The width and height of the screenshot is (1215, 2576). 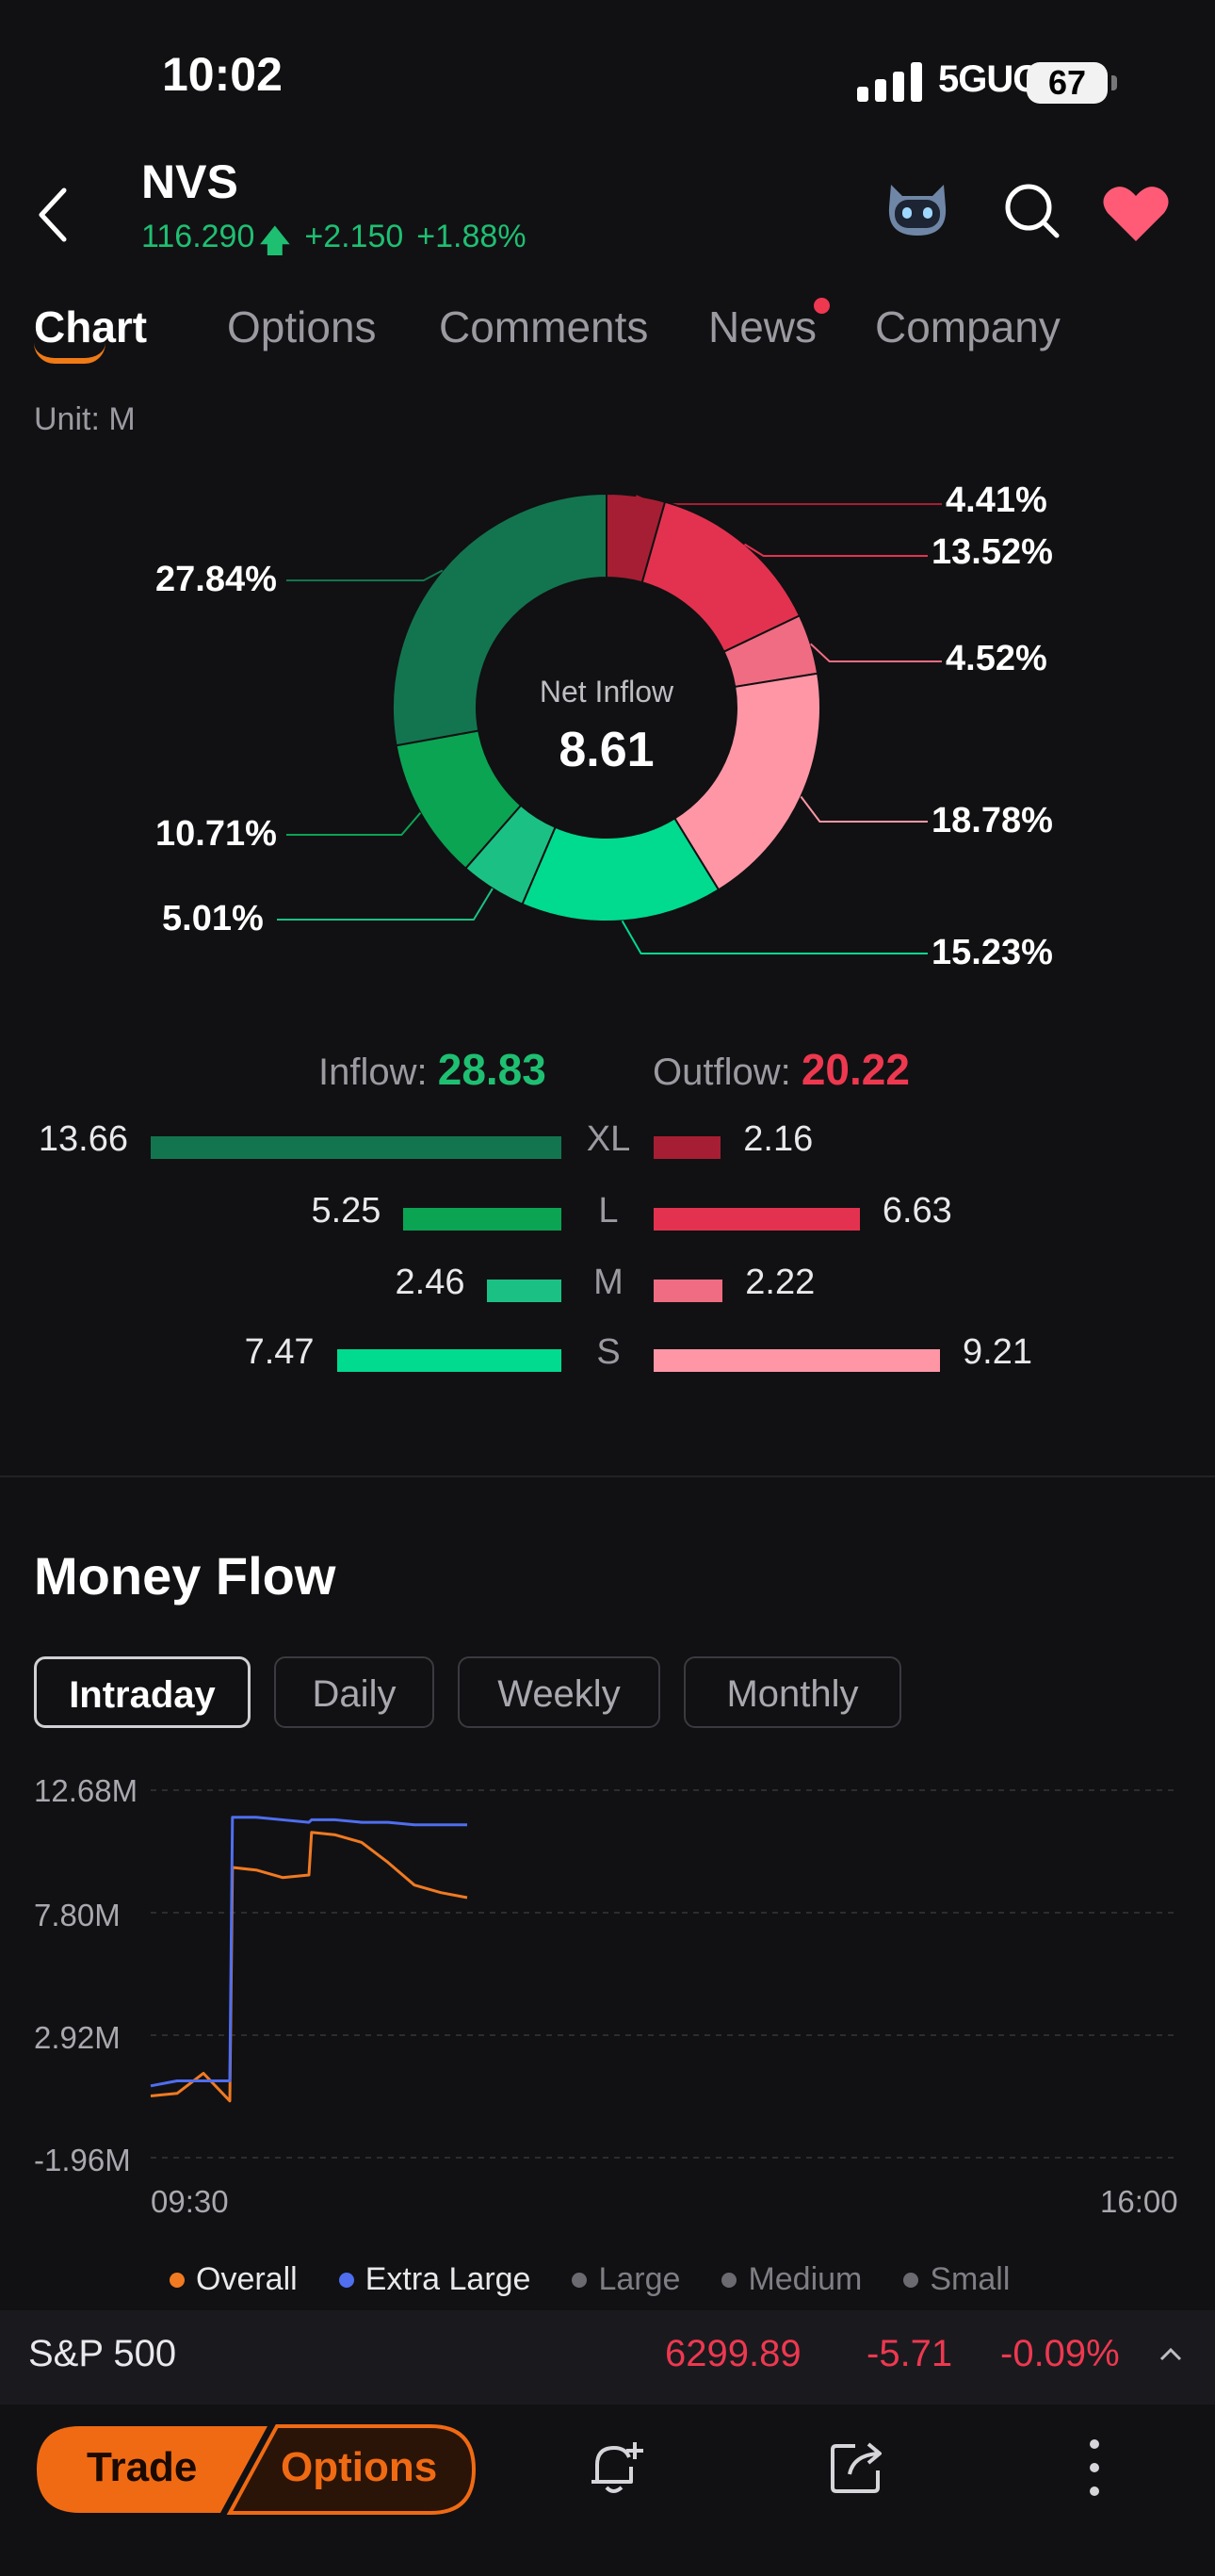 What do you see at coordinates (763, 326) in the screenshot?
I see `tab-news: News` at bounding box center [763, 326].